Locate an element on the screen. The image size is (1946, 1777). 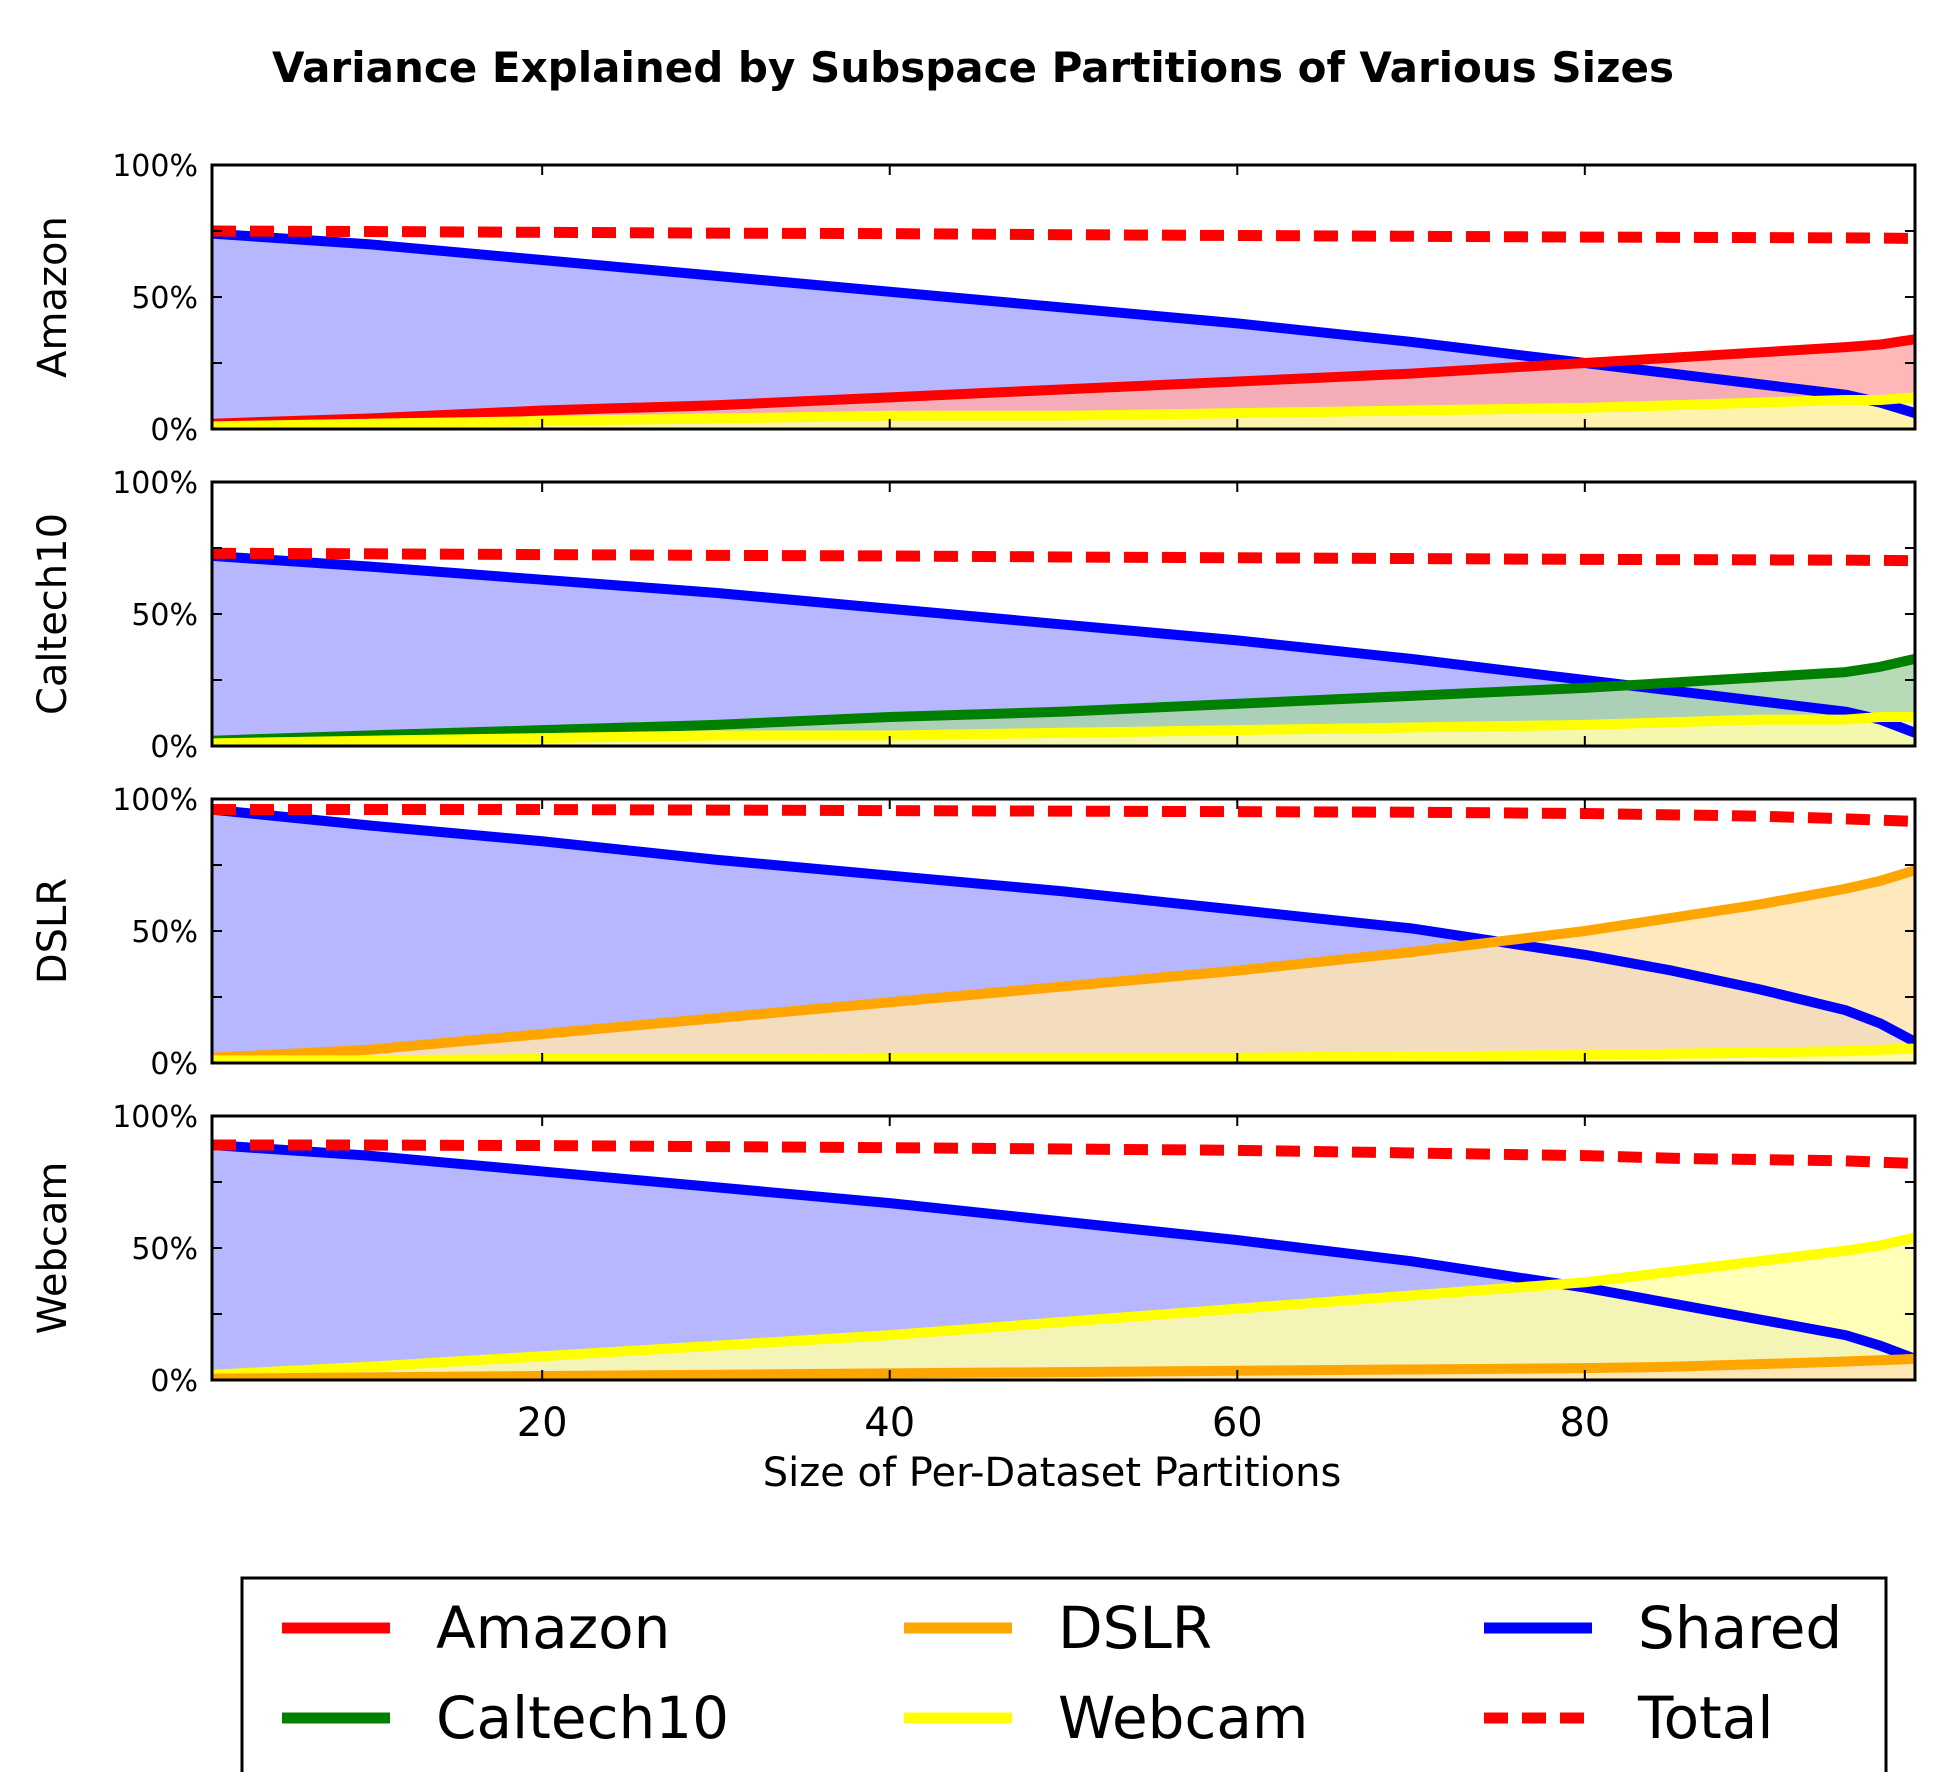
legend-label-caltech10: Caltech10 is located at coordinates (582, 1718).